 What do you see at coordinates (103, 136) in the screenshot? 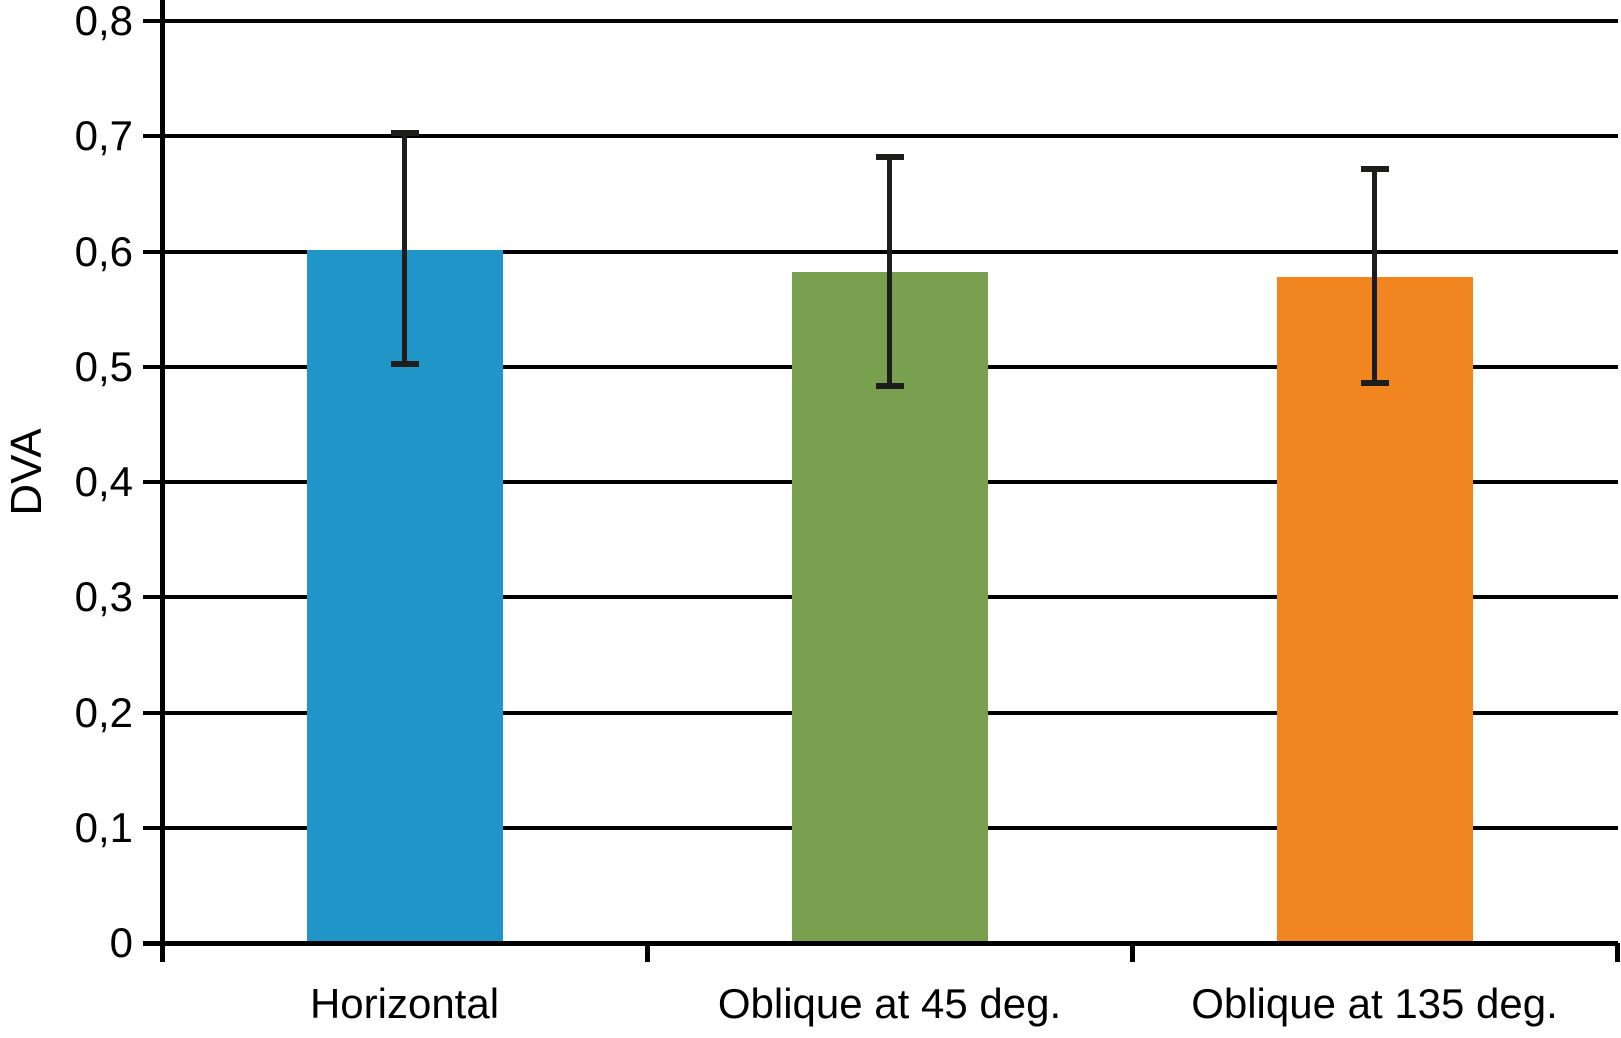
I see `y-tick-label: 0,7` at bounding box center [103, 136].